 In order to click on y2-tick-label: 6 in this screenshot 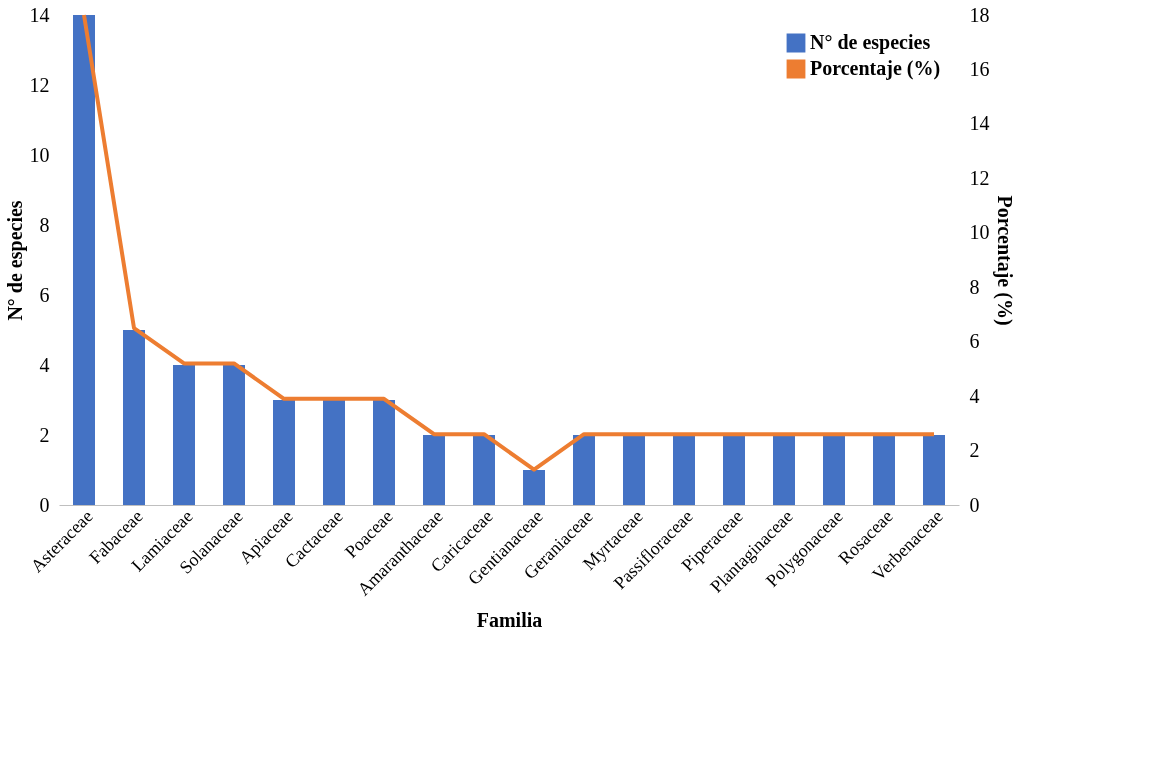, I will do `click(974, 341)`.